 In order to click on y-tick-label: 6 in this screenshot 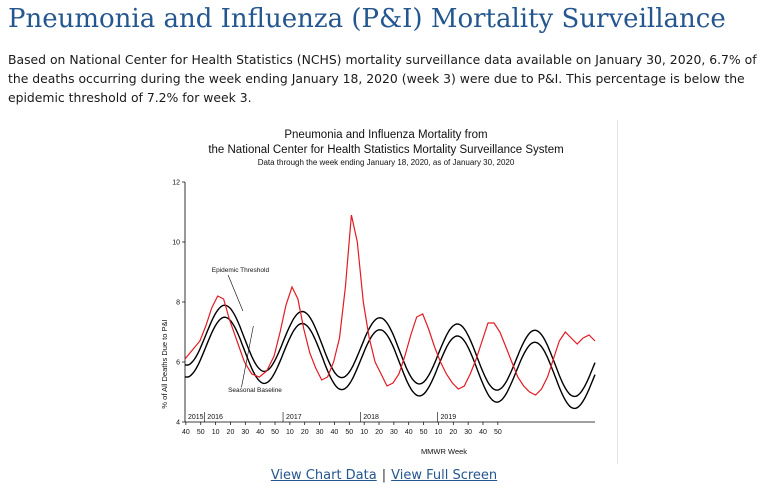, I will do `click(178, 363)`.